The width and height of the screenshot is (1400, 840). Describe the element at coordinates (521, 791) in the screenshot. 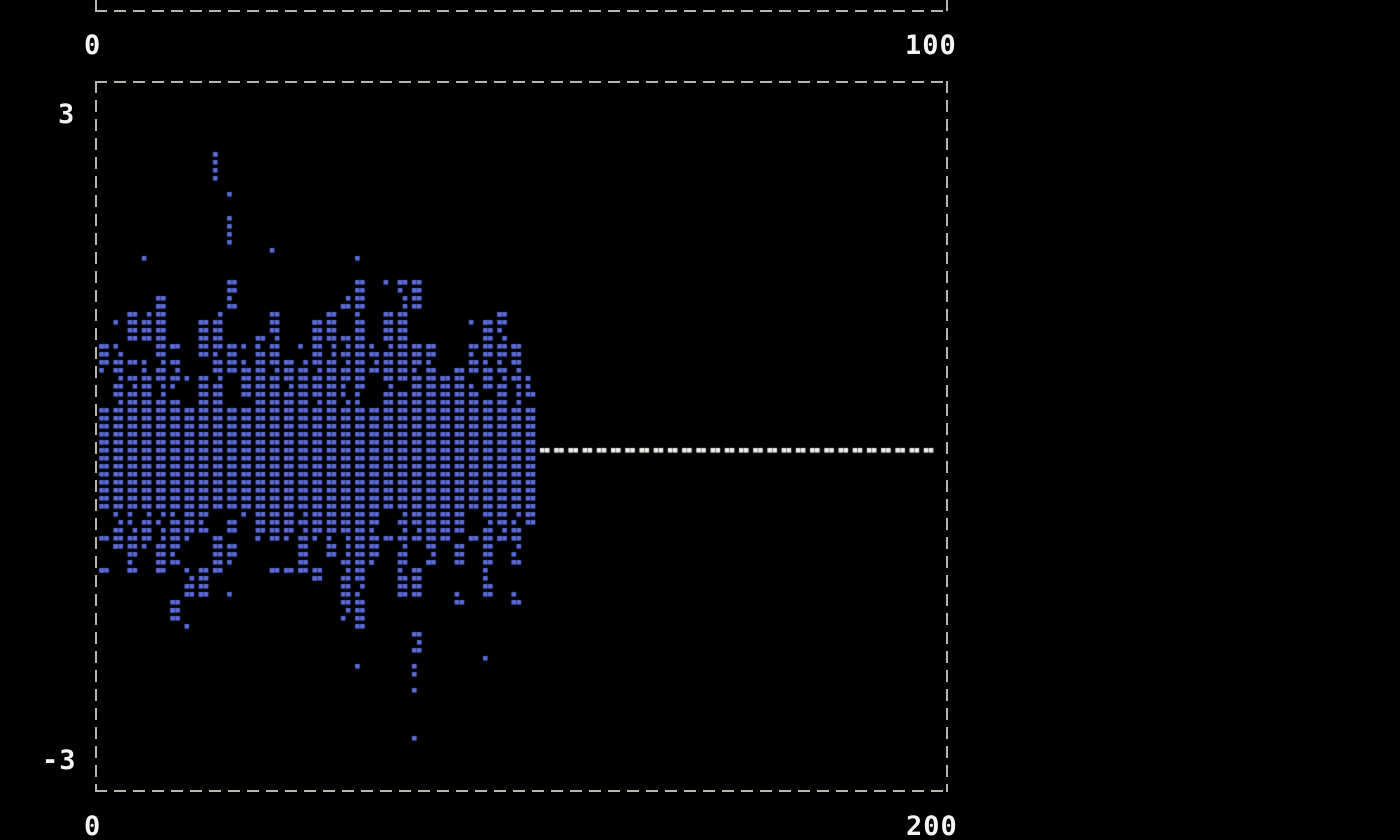

I see `main-chart-bottom-border` at that location.